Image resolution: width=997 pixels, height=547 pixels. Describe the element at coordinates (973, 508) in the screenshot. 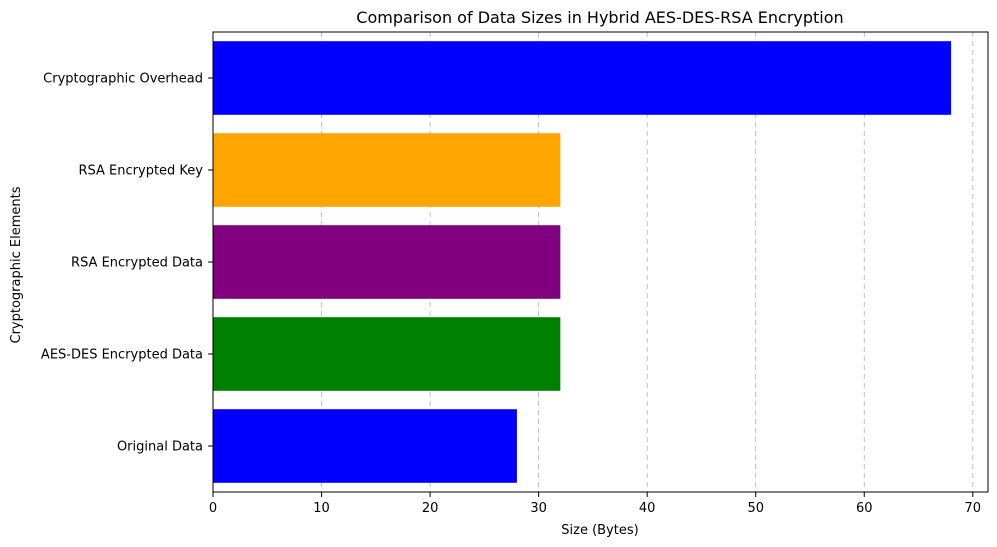

I see `x-tick-label: 70` at that location.